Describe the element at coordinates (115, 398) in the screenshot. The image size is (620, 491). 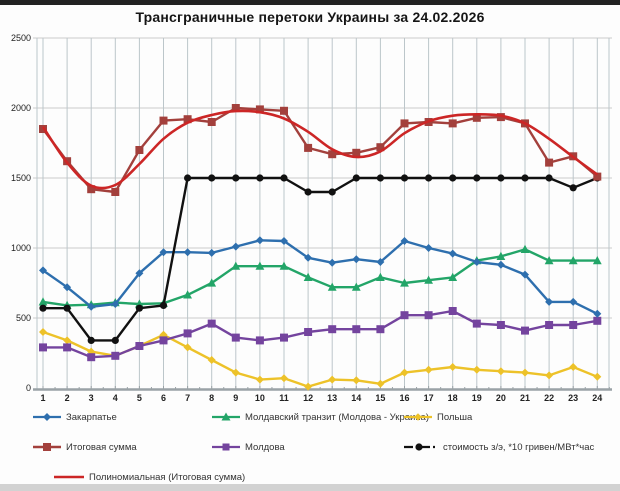
I see `x-tick-label: 4` at that location.